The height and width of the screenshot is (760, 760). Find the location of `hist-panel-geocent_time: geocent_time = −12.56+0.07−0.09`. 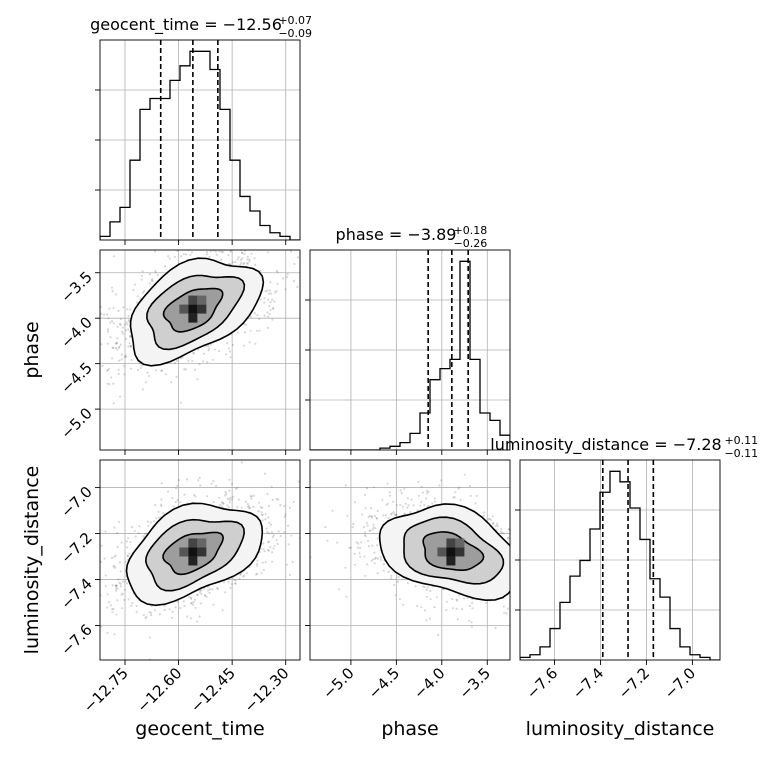

hist-panel-geocent_time: geocent_time = −12.56+0.07−0.09 is located at coordinates (201, 129).